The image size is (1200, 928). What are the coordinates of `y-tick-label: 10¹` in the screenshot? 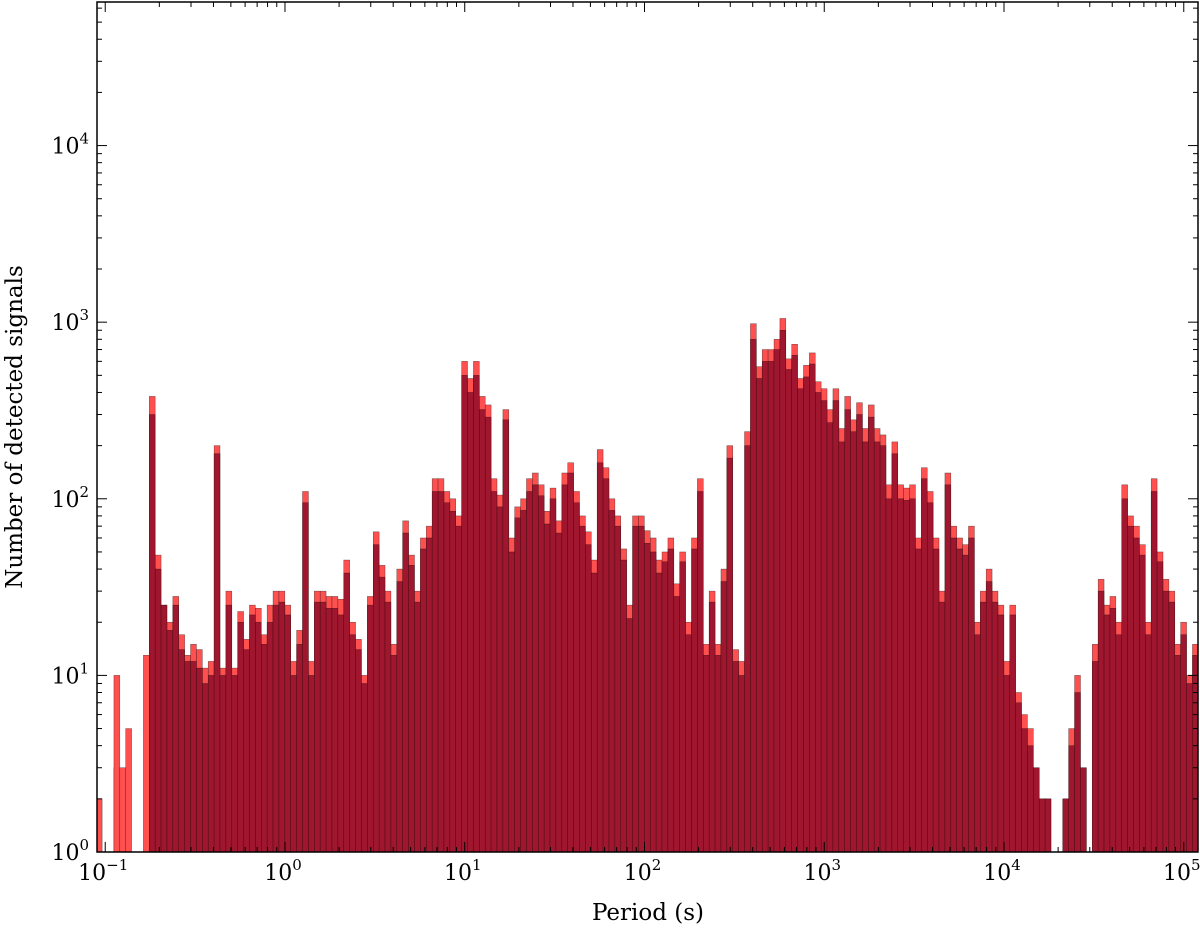 It's located at (70, 674).